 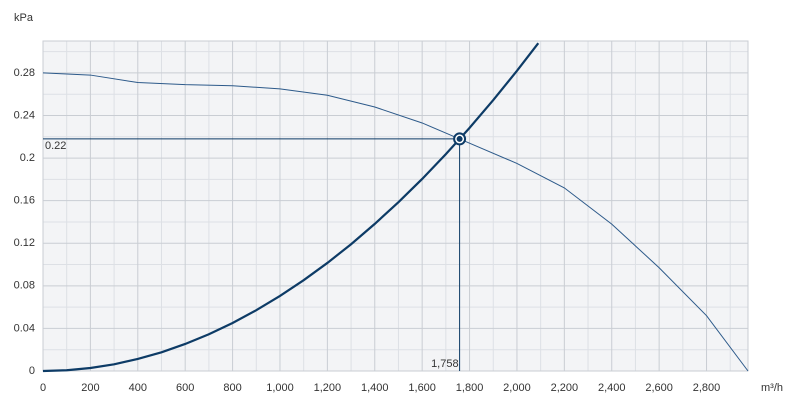 What do you see at coordinates (24, 115) in the screenshot?
I see `y-tick-label: 0.24` at bounding box center [24, 115].